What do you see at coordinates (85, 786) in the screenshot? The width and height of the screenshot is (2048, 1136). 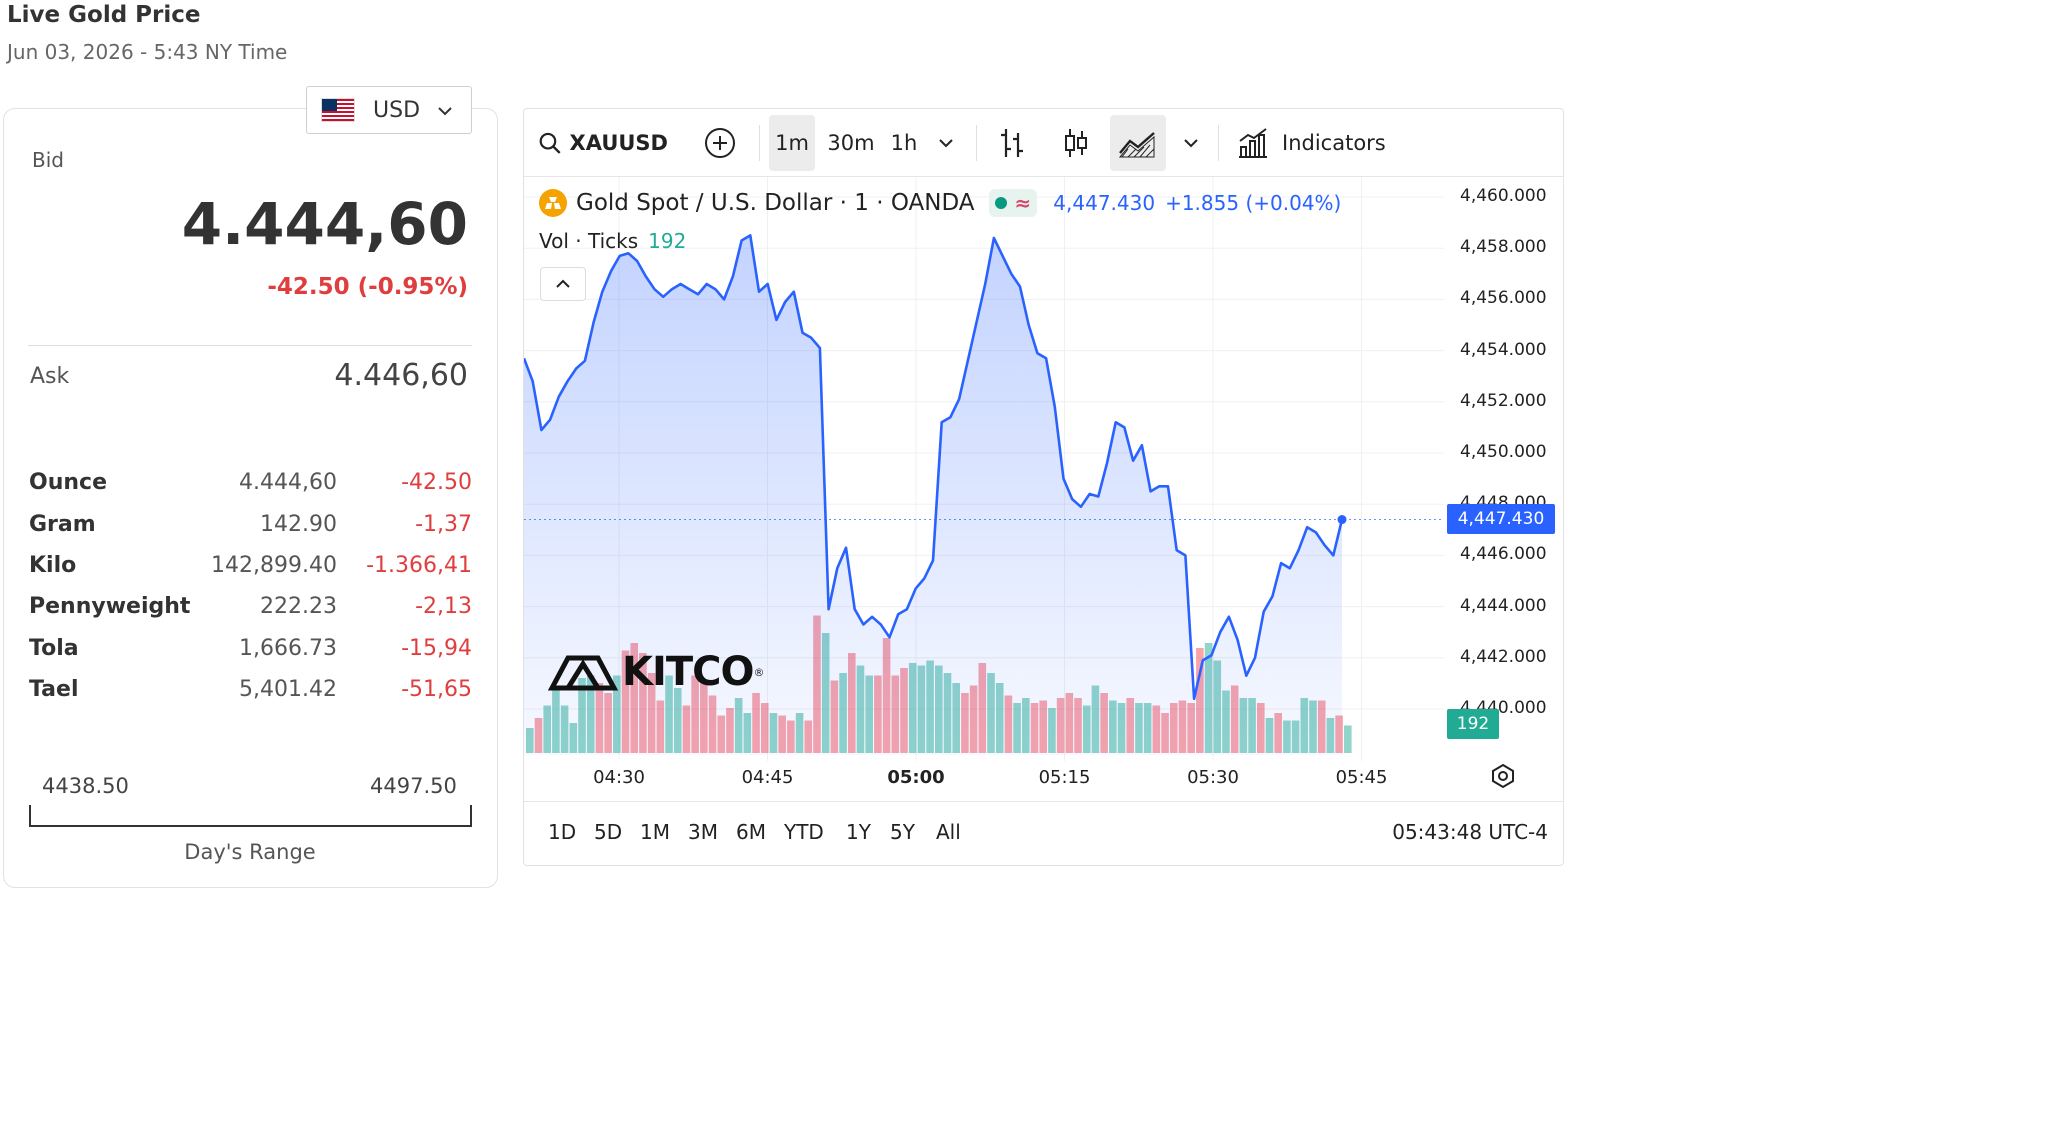 I see `range-low: 4438.50` at bounding box center [85, 786].